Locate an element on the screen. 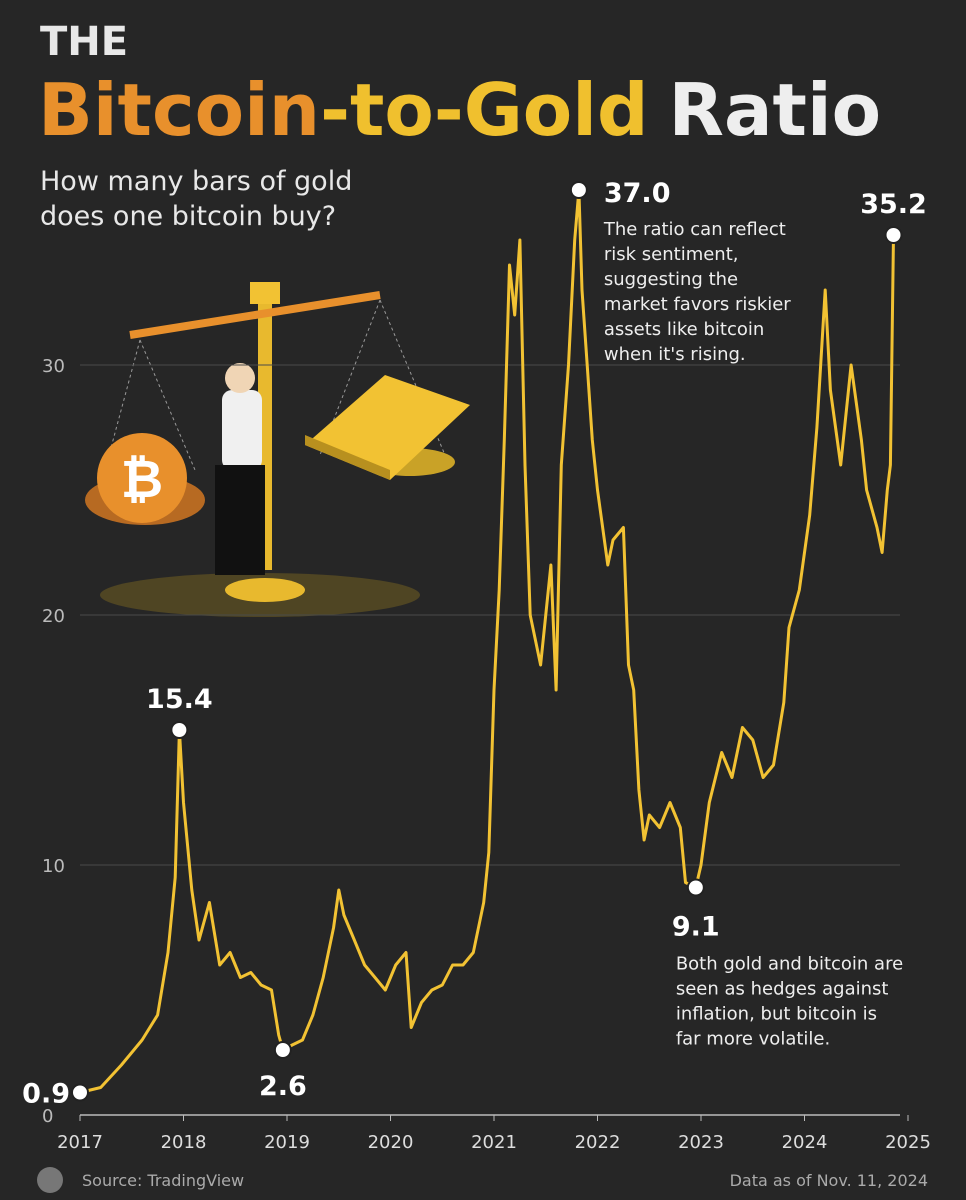  annotation-note: far more volatile. is located at coordinates (753, 1039).